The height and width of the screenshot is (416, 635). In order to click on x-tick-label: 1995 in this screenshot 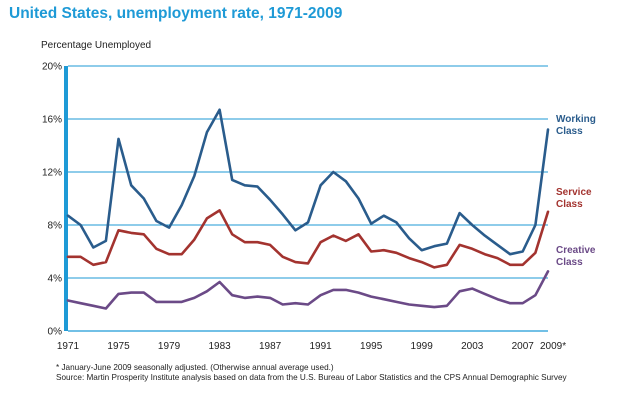, I will do `click(371, 346)`.